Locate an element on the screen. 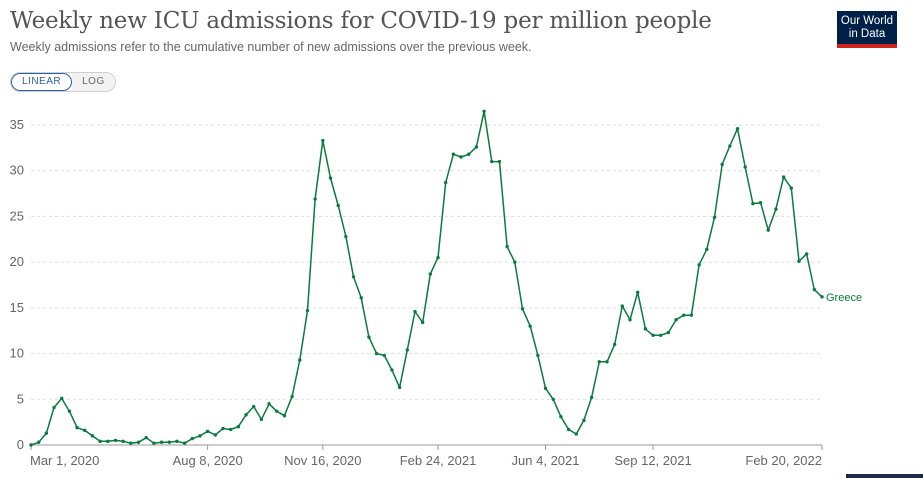 The width and height of the screenshot is (923, 478). x-tick-label: Mar 1, 2020 is located at coordinates (64, 460).